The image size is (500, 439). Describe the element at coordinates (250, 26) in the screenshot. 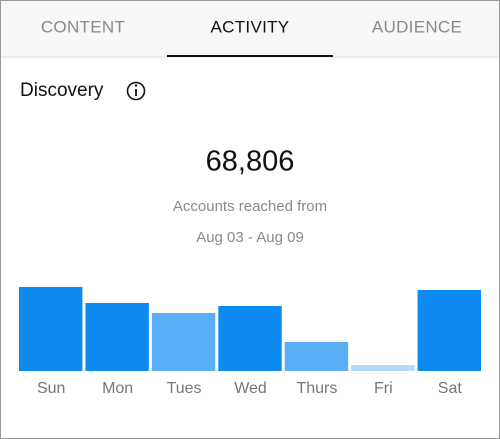

I see `tab: ACTIVITY` at that location.